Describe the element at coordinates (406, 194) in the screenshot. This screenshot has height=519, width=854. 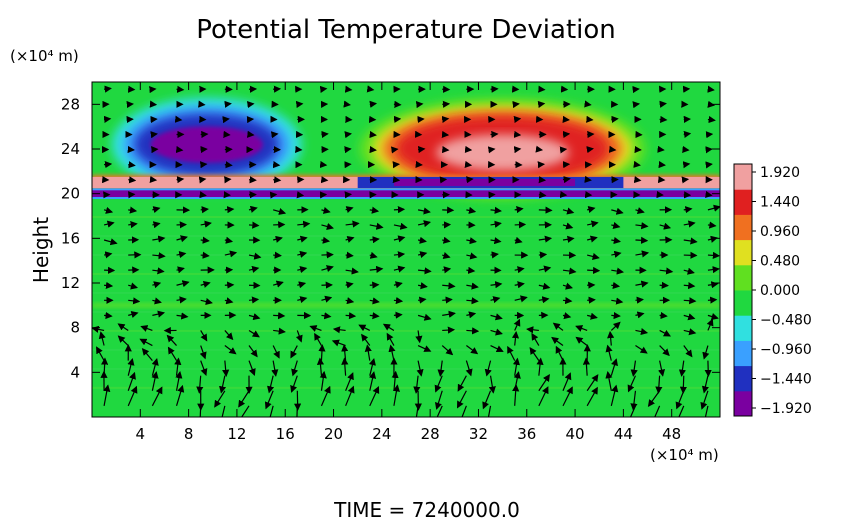
I see `cold-band` at that location.